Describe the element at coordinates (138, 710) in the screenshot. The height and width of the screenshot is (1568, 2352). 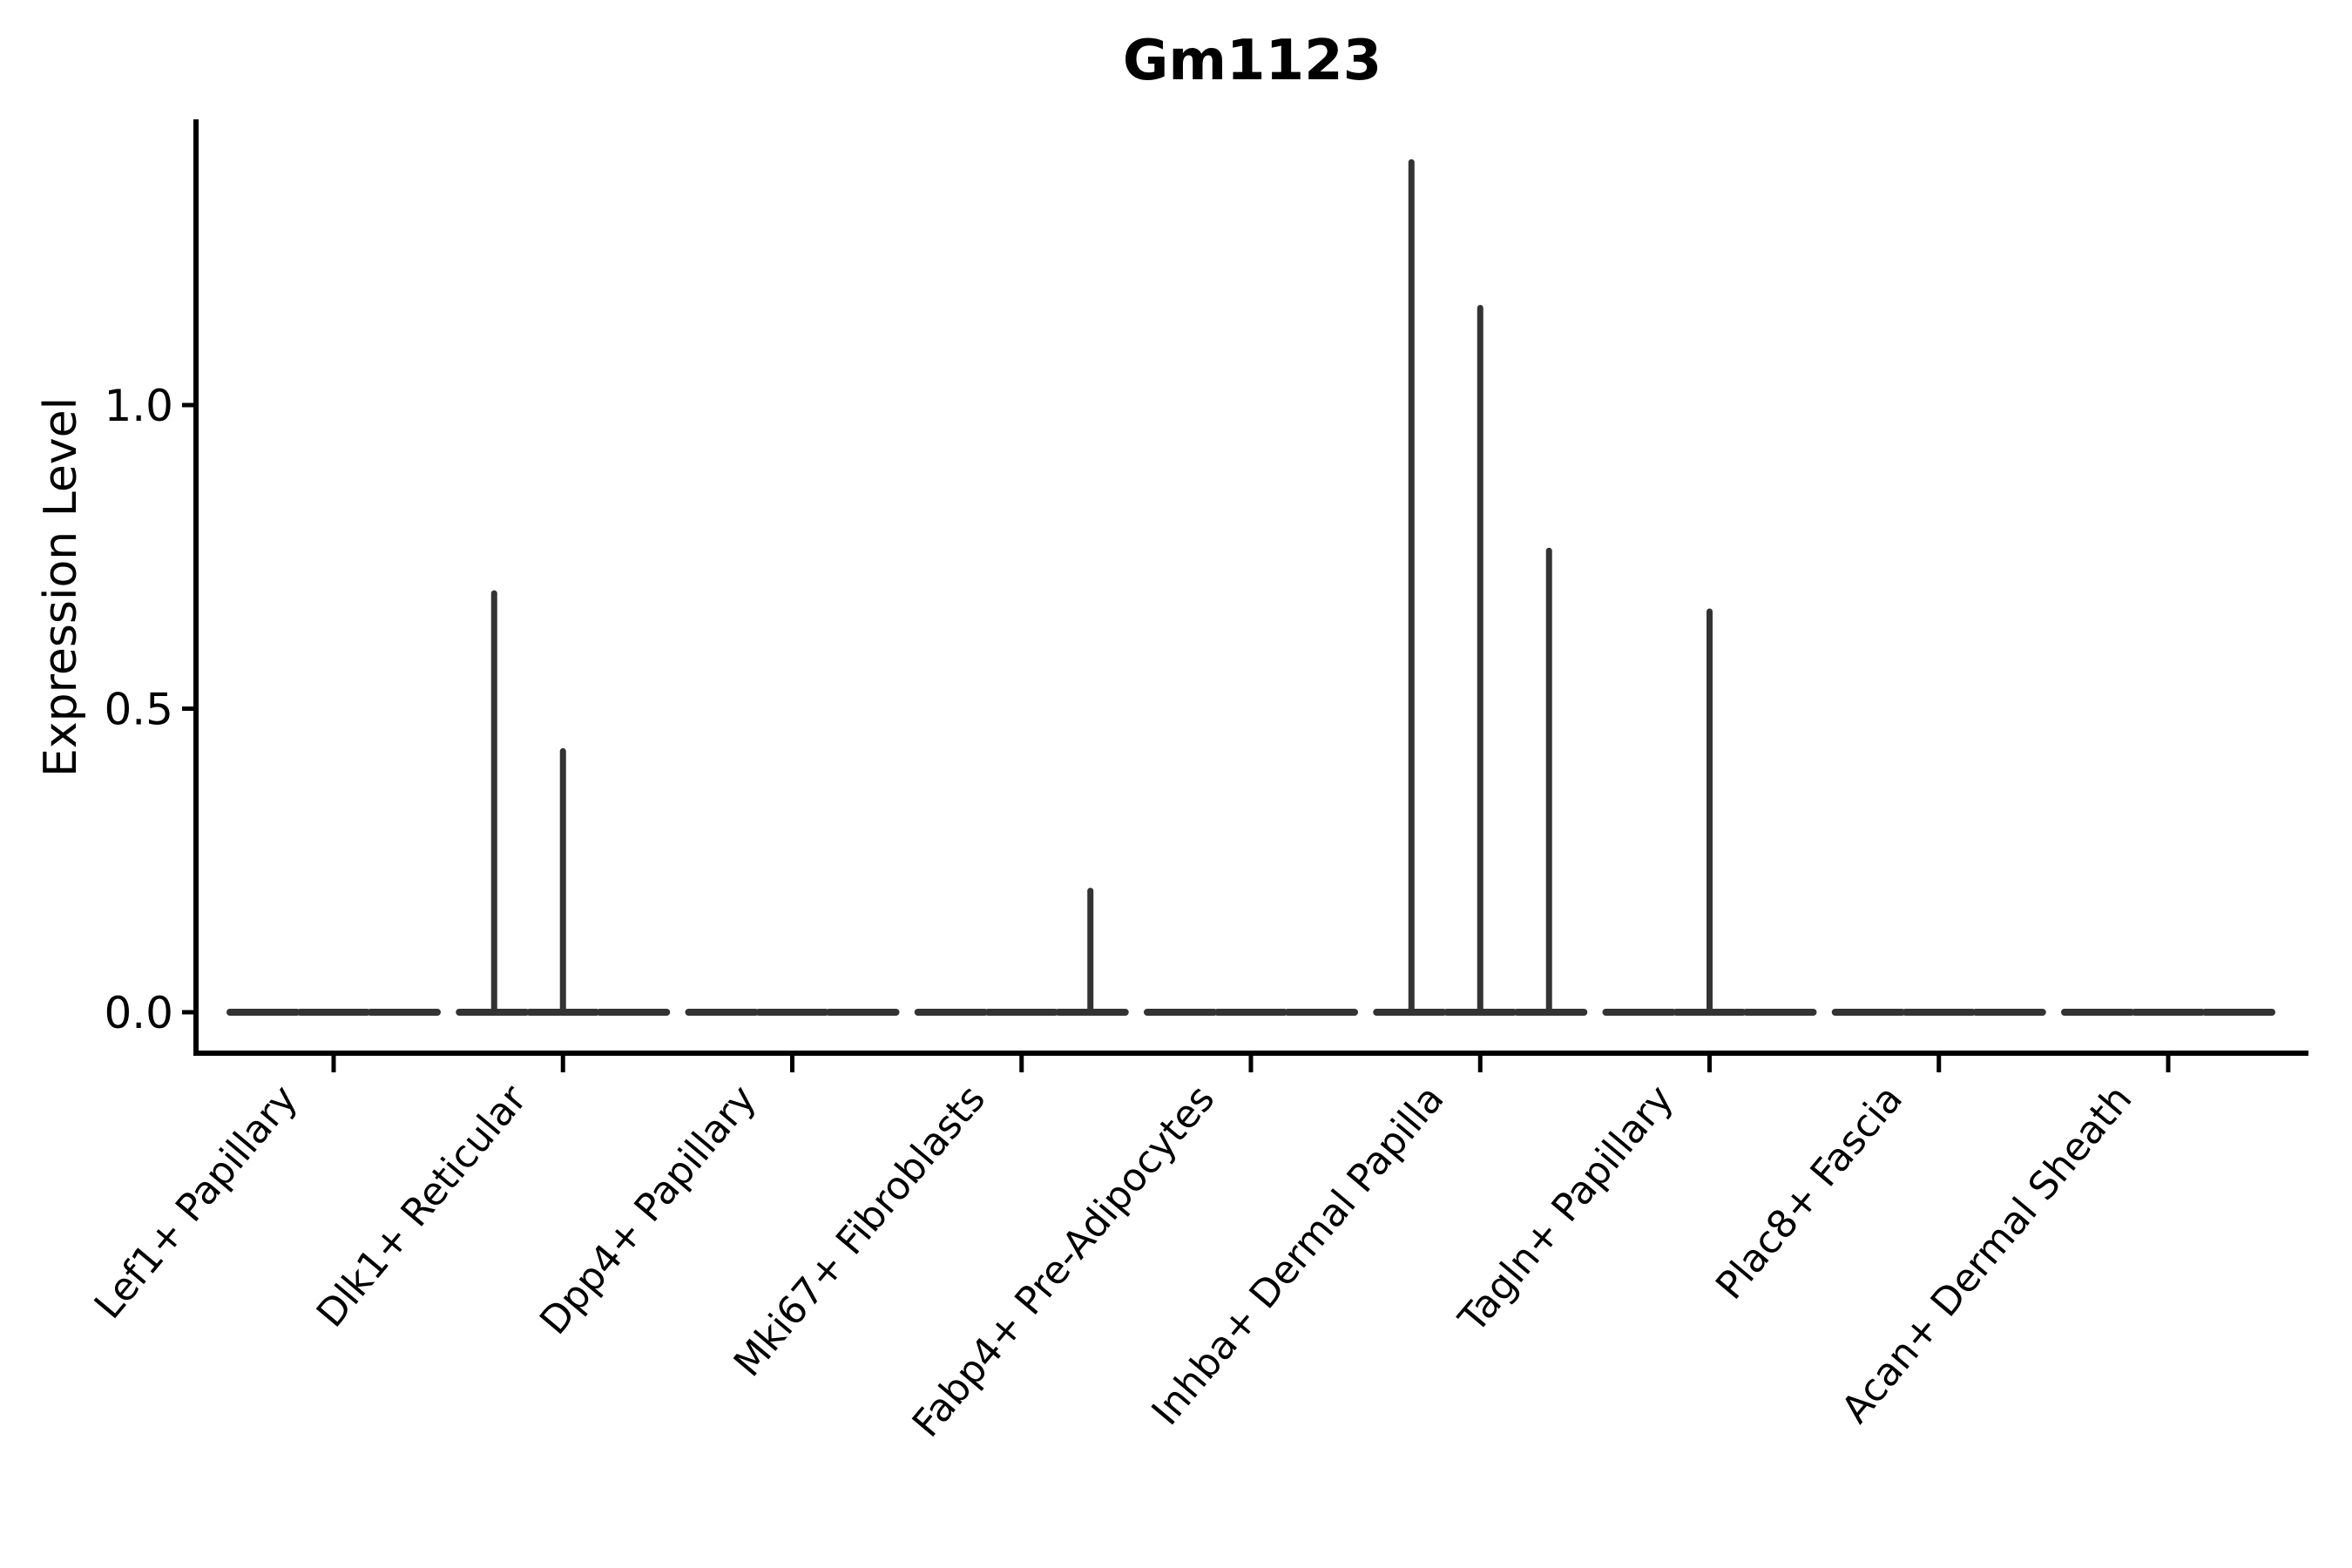
I see `y-tick-label: 0.5` at that location.